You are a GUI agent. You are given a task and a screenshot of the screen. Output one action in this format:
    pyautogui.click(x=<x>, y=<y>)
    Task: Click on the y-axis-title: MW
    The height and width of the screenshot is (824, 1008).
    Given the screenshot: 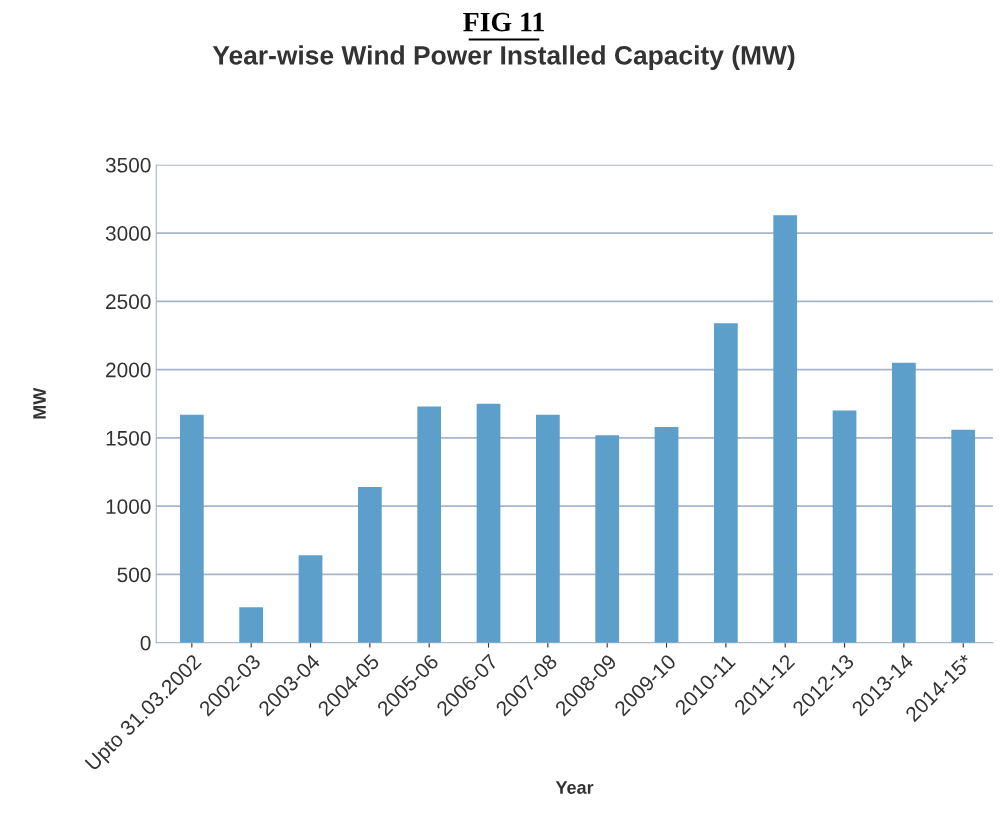 What is the action you would take?
    pyautogui.click(x=39, y=403)
    